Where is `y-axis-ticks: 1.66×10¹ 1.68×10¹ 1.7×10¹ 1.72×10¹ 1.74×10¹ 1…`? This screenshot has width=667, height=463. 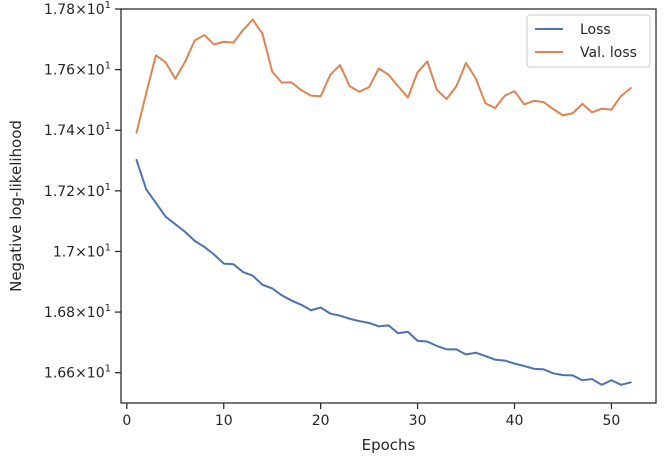 y-axis-ticks: 1.66×10¹ 1.68×10¹ 1.7×10¹ 1.72×10¹ 1.74×10¹ 1… is located at coordinates (82, 191).